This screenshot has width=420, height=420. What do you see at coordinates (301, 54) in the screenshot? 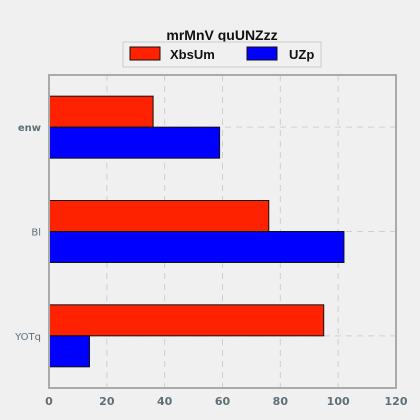
I see `legend-label-UZp: UZp` at bounding box center [301, 54].